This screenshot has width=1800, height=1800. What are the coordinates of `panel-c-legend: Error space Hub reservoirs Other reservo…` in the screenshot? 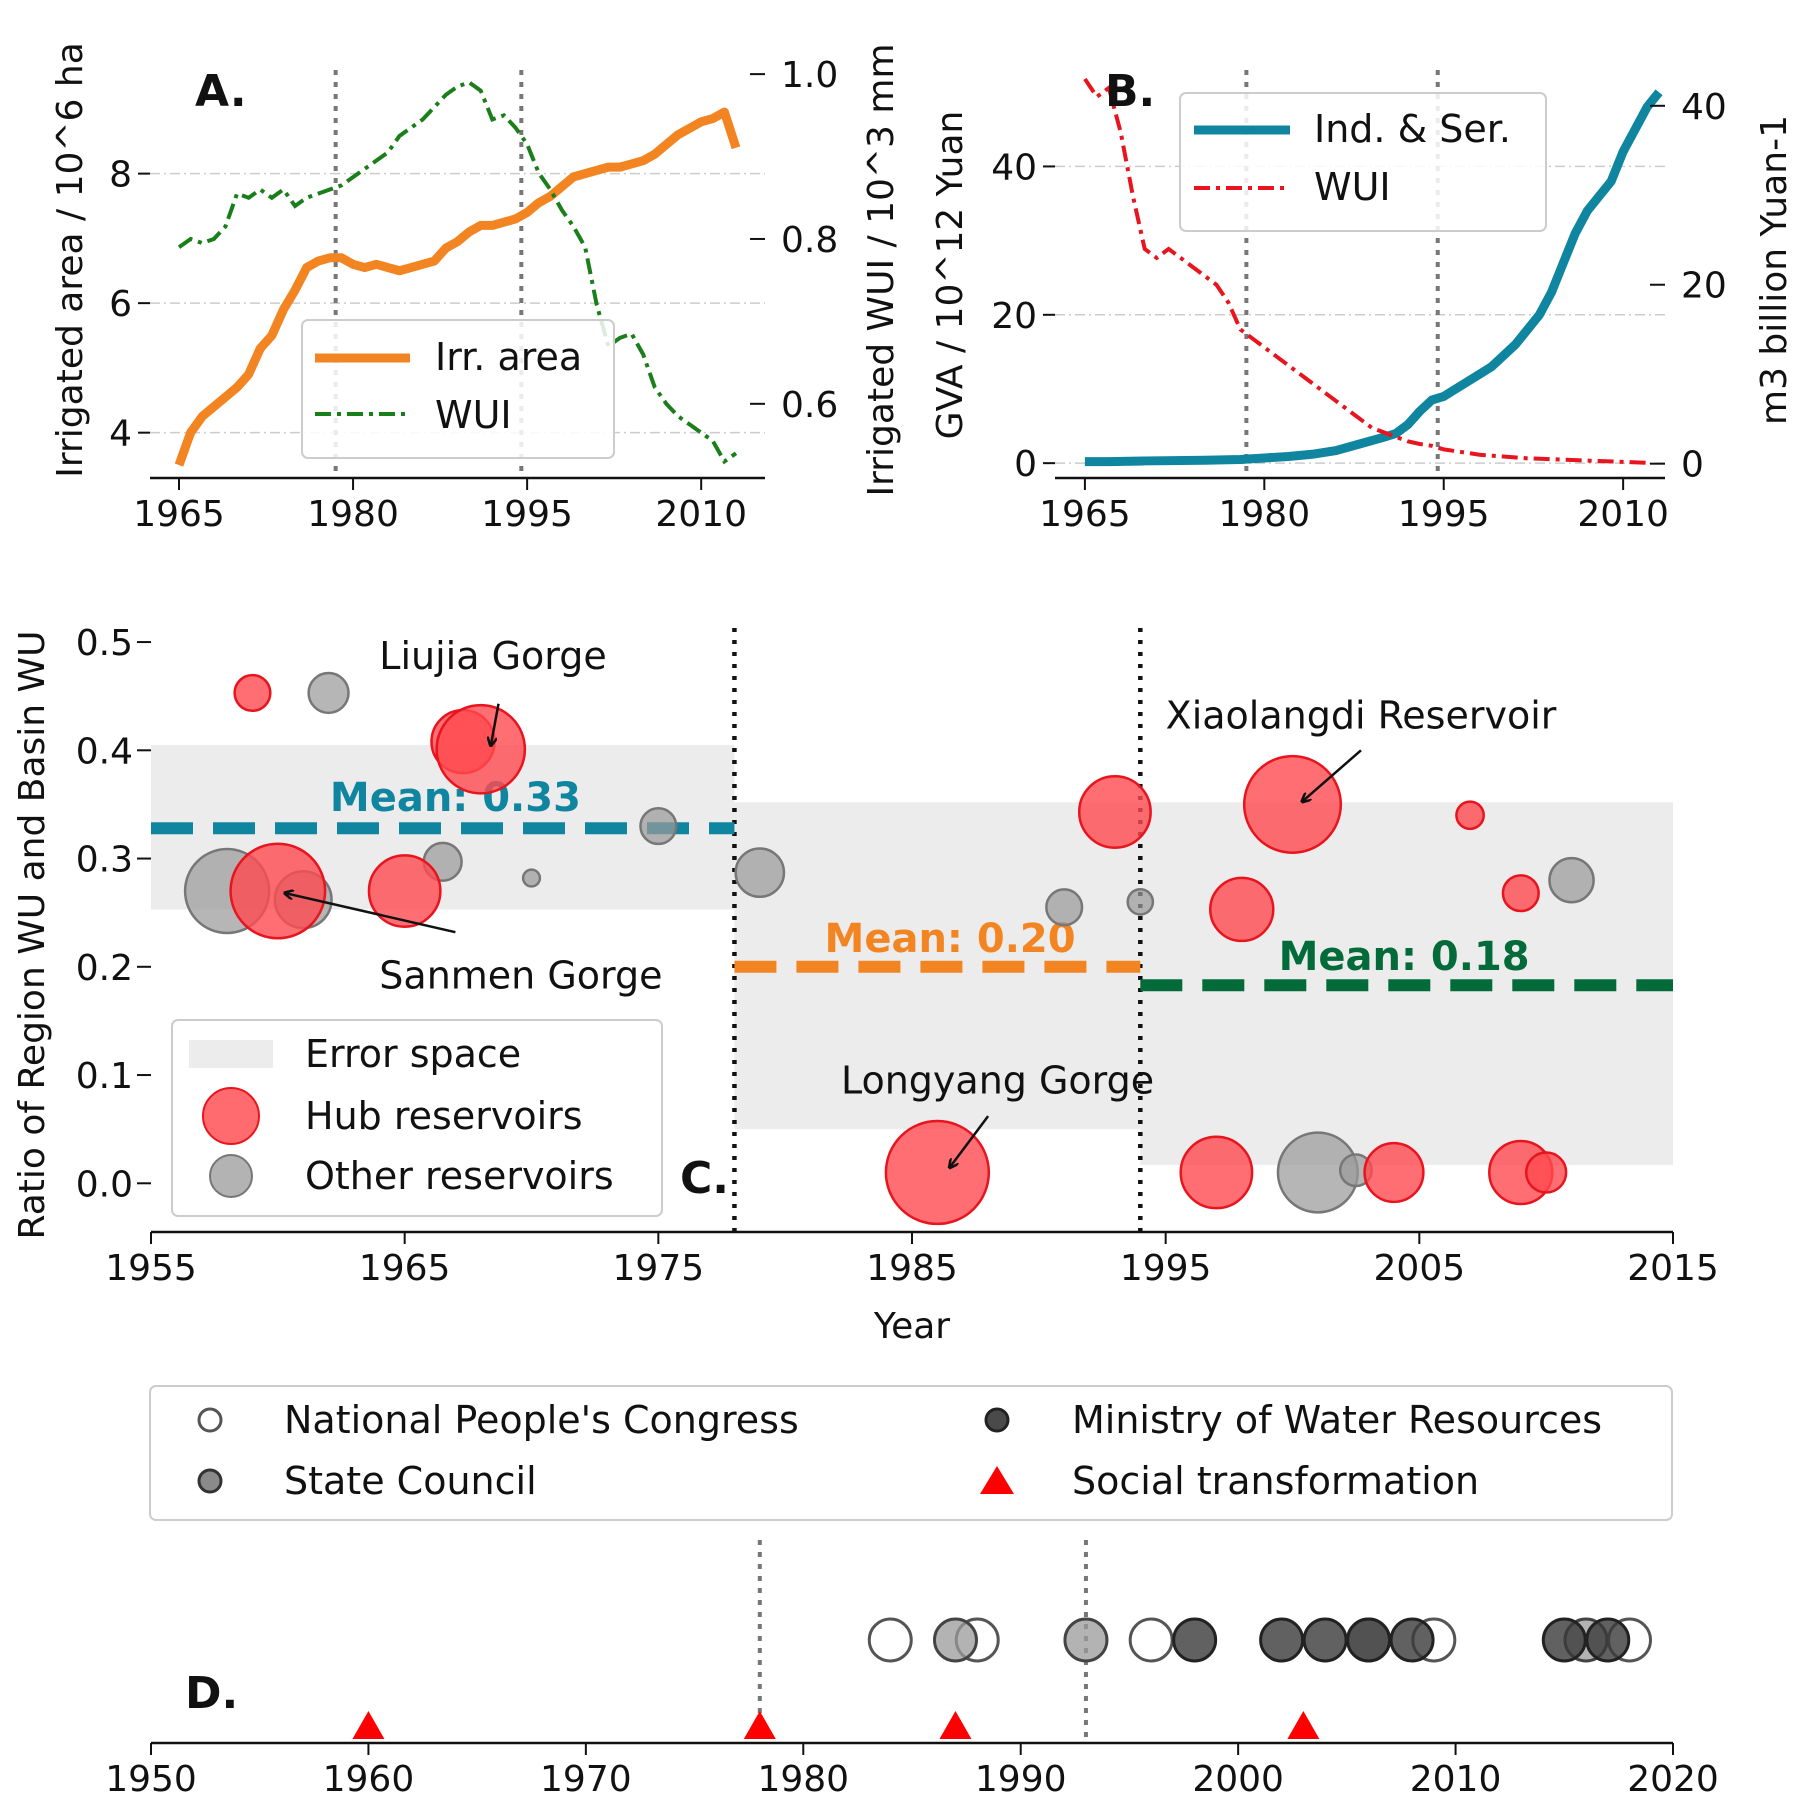 It's located at (417, 1118).